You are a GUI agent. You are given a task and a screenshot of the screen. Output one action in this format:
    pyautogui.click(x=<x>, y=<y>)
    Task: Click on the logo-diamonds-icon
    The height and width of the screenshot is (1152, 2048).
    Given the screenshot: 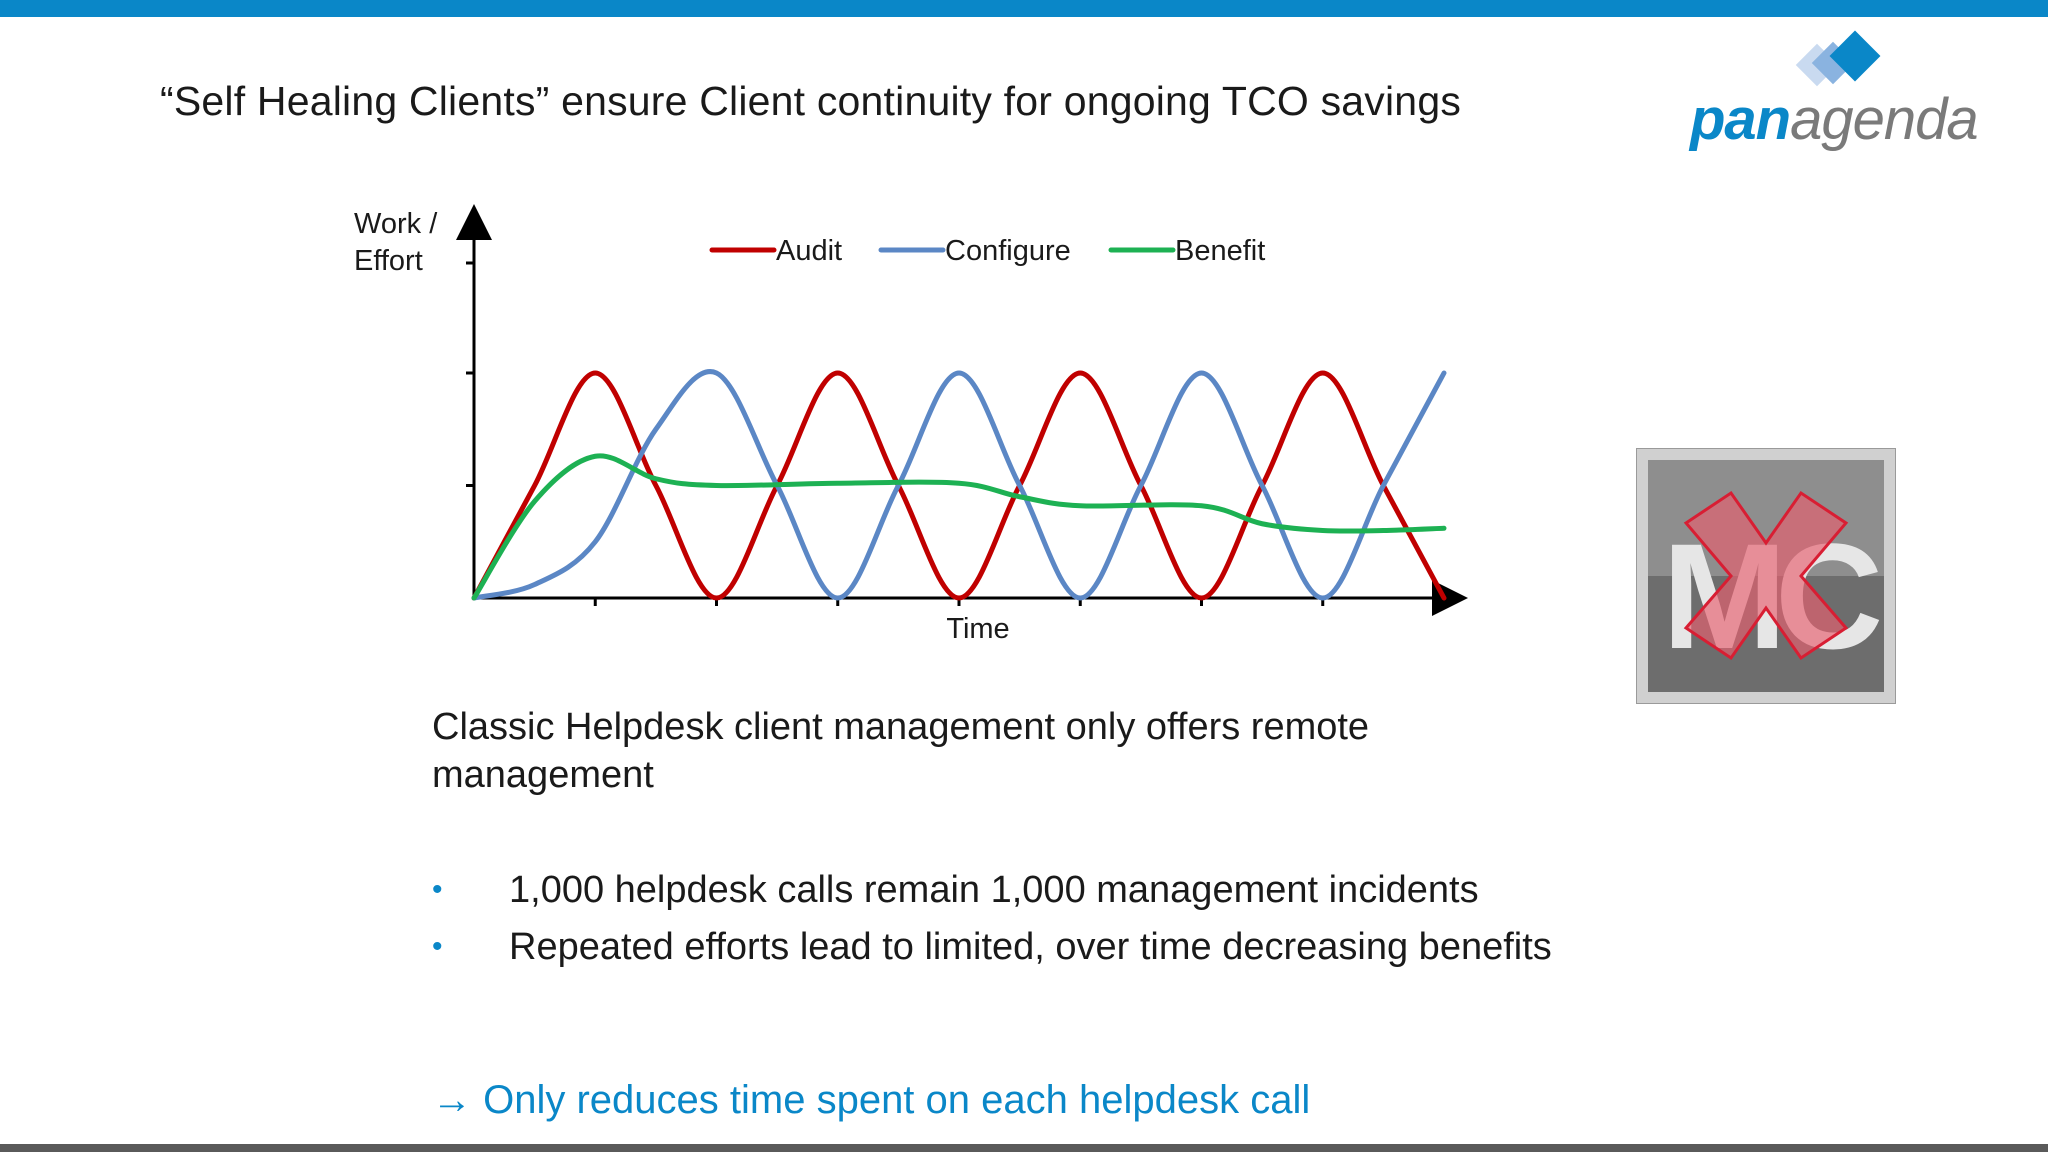 What is the action you would take?
    pyautogui.click(x=1838, y=58)
    